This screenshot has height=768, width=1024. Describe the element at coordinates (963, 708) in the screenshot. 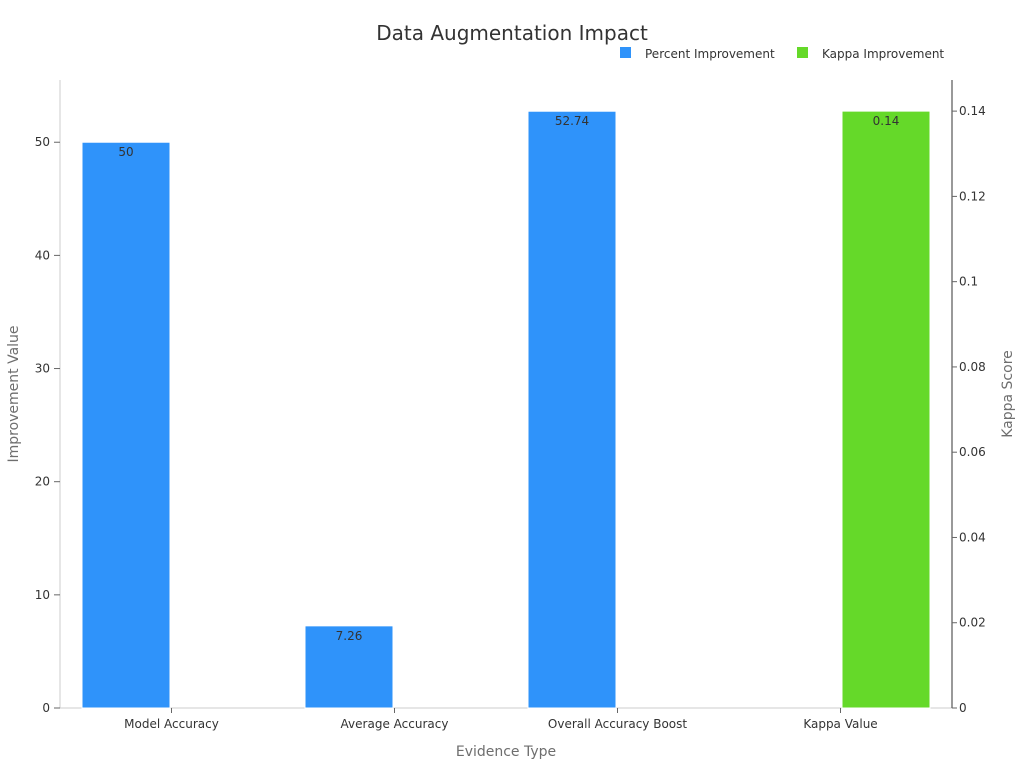

I see `y-right-tick-label: 0` at that location.